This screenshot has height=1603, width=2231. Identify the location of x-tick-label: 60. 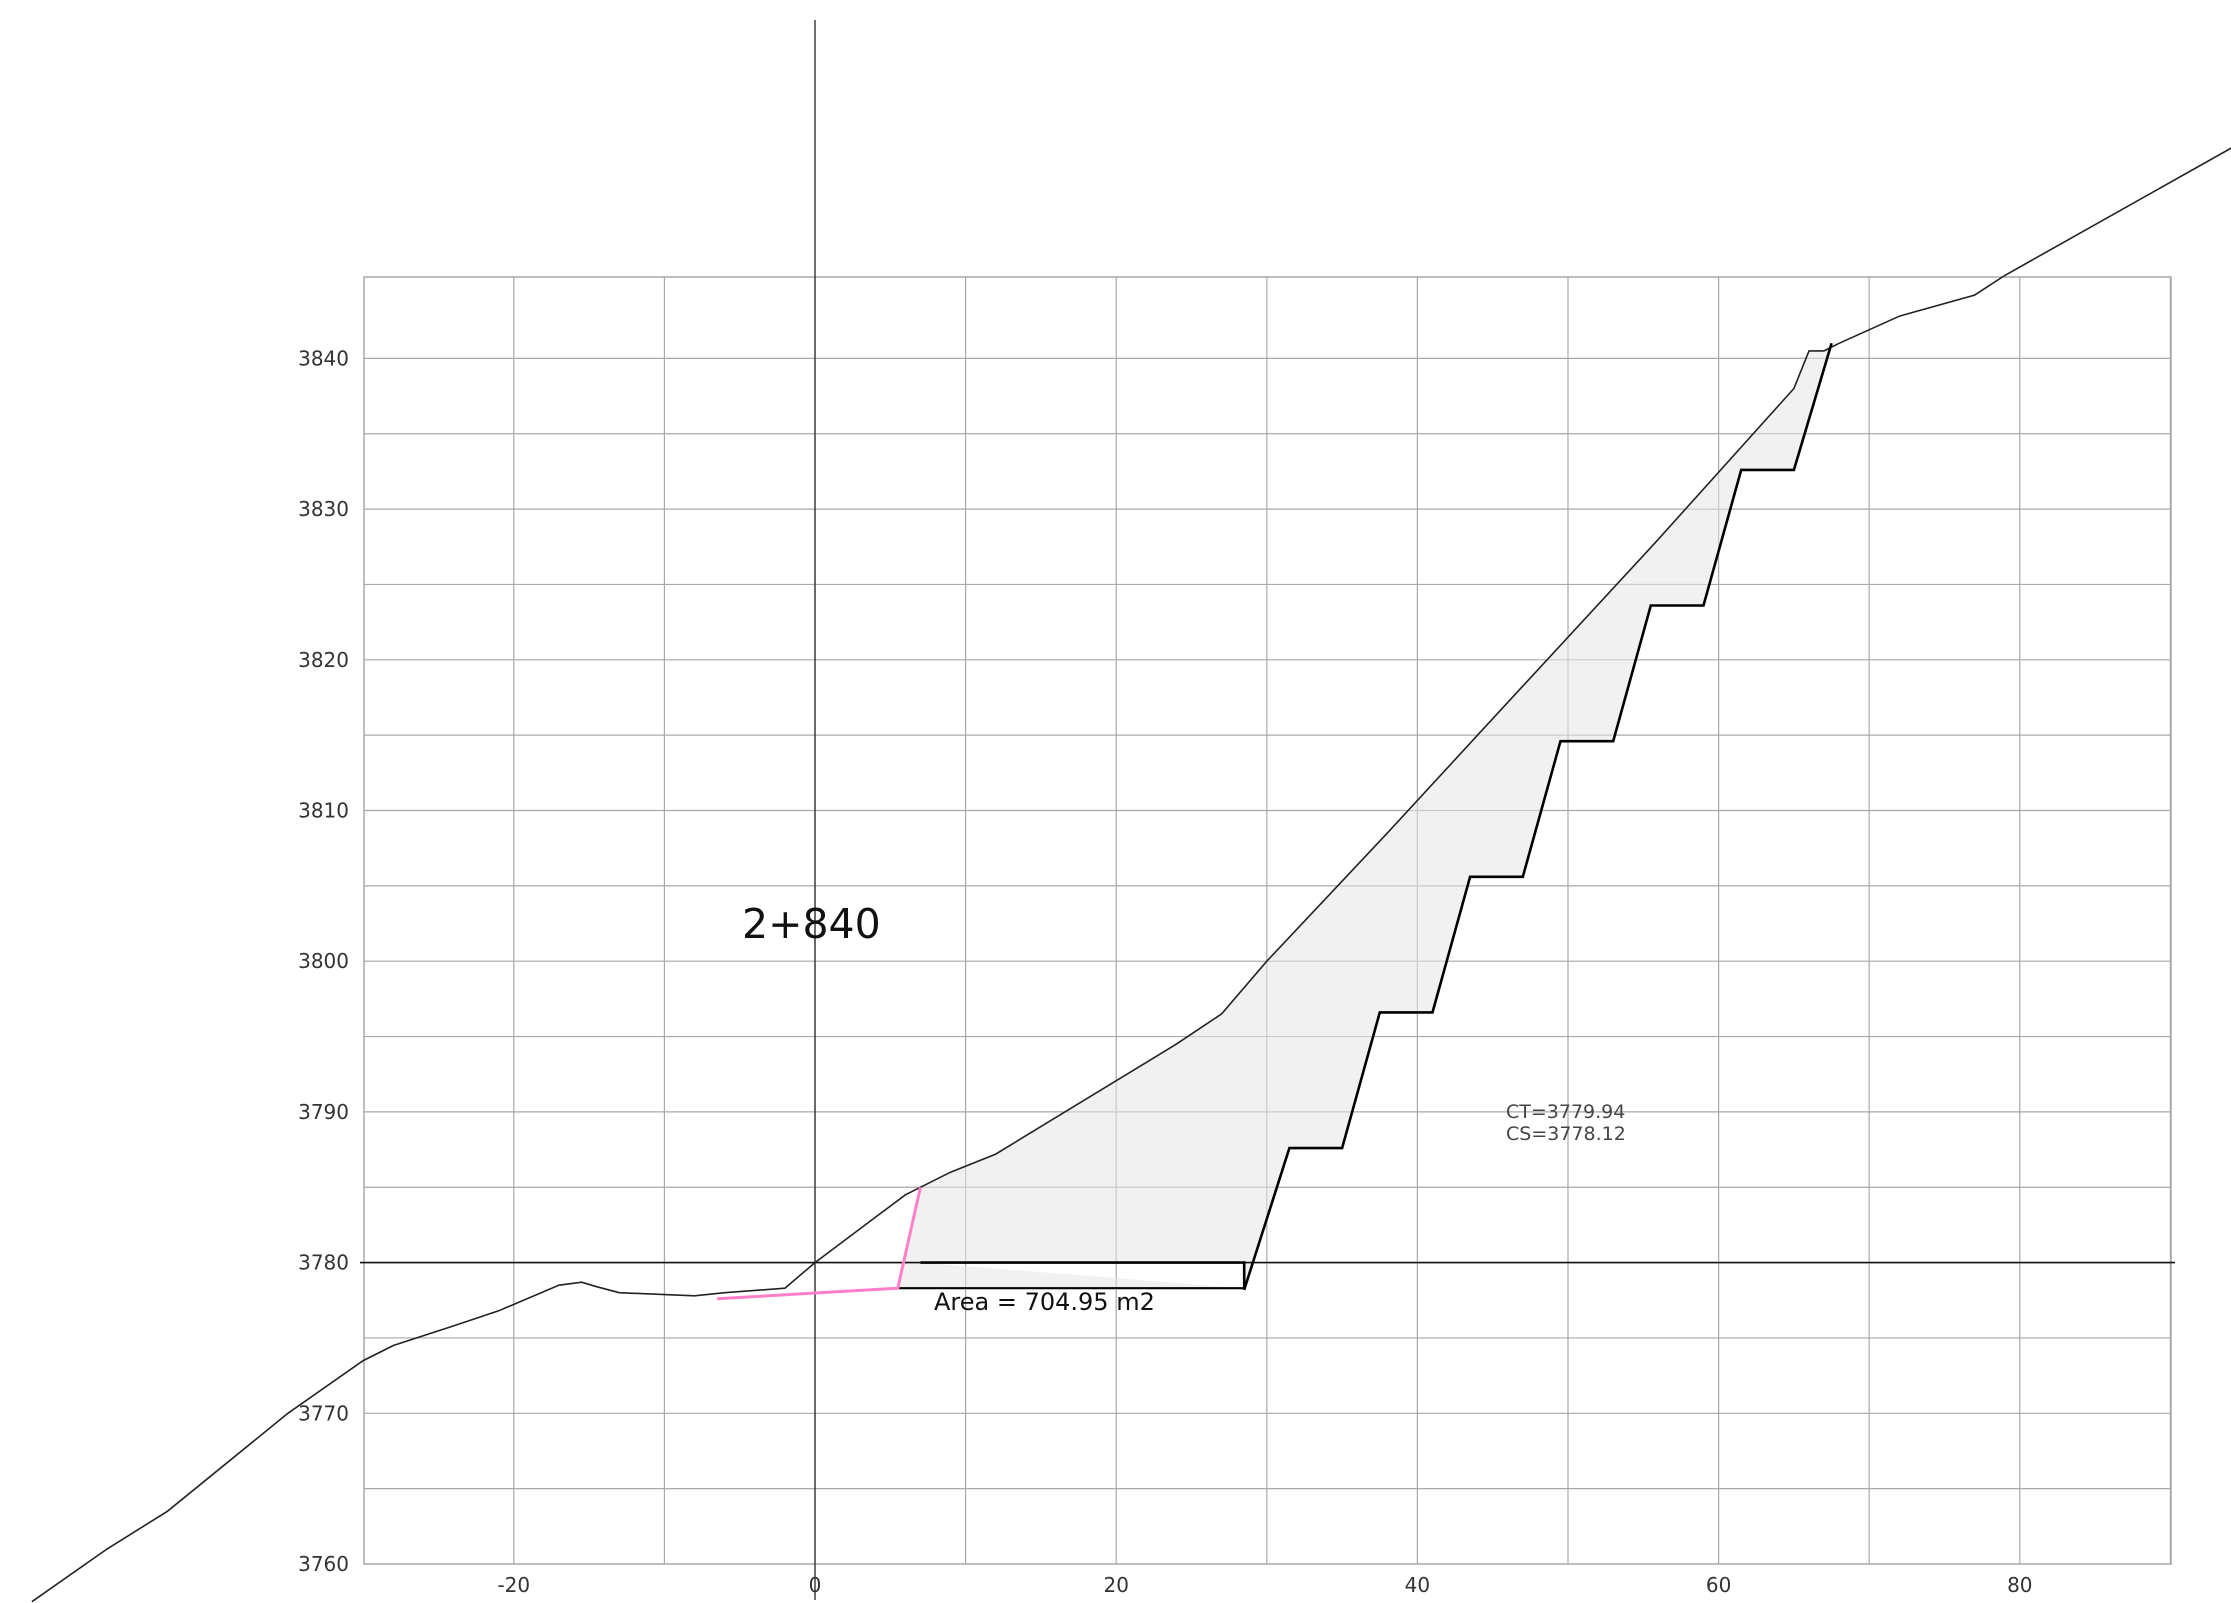
(1718, 1585).